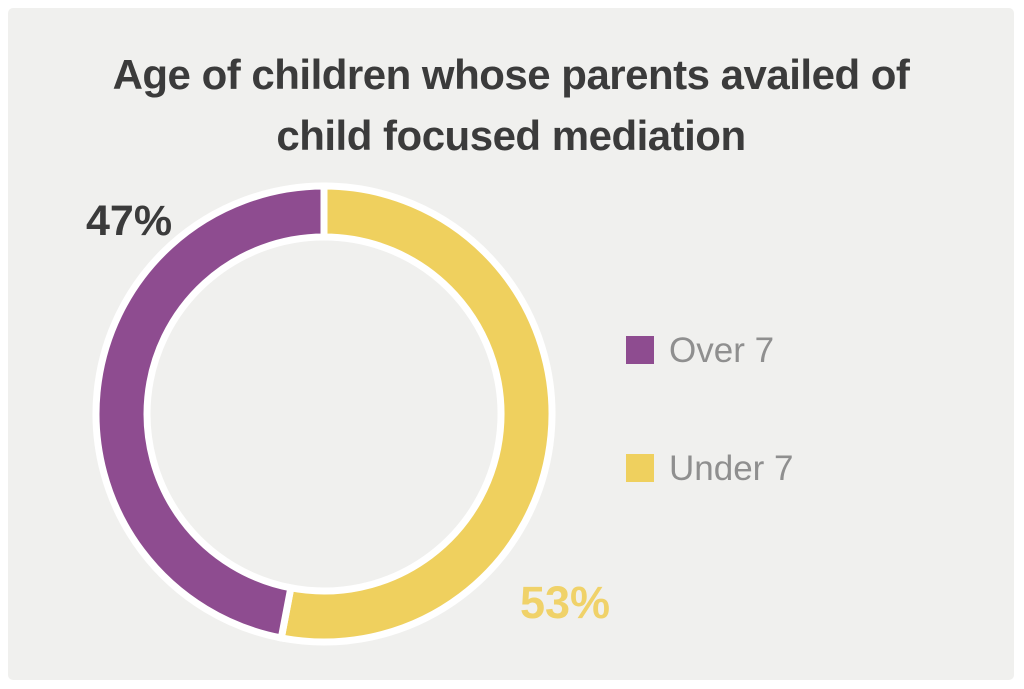 The image size is (1024, 689). What do you see at coordinates (640, 350) in the screenshot?
I see `legend-swatch-over7` at bounding box center [640, 350].